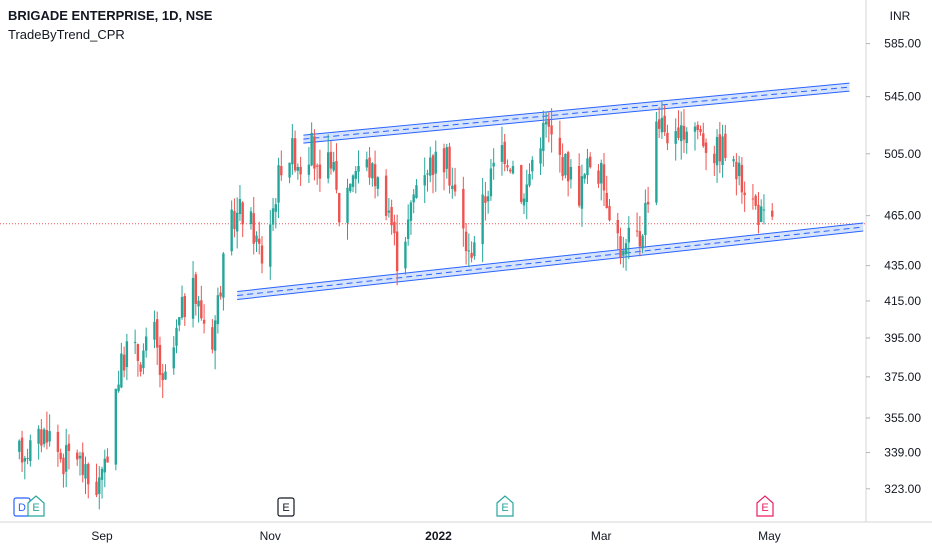 The image size is (932, 550). I want to click on price-axis-bg, so click(899, 275).